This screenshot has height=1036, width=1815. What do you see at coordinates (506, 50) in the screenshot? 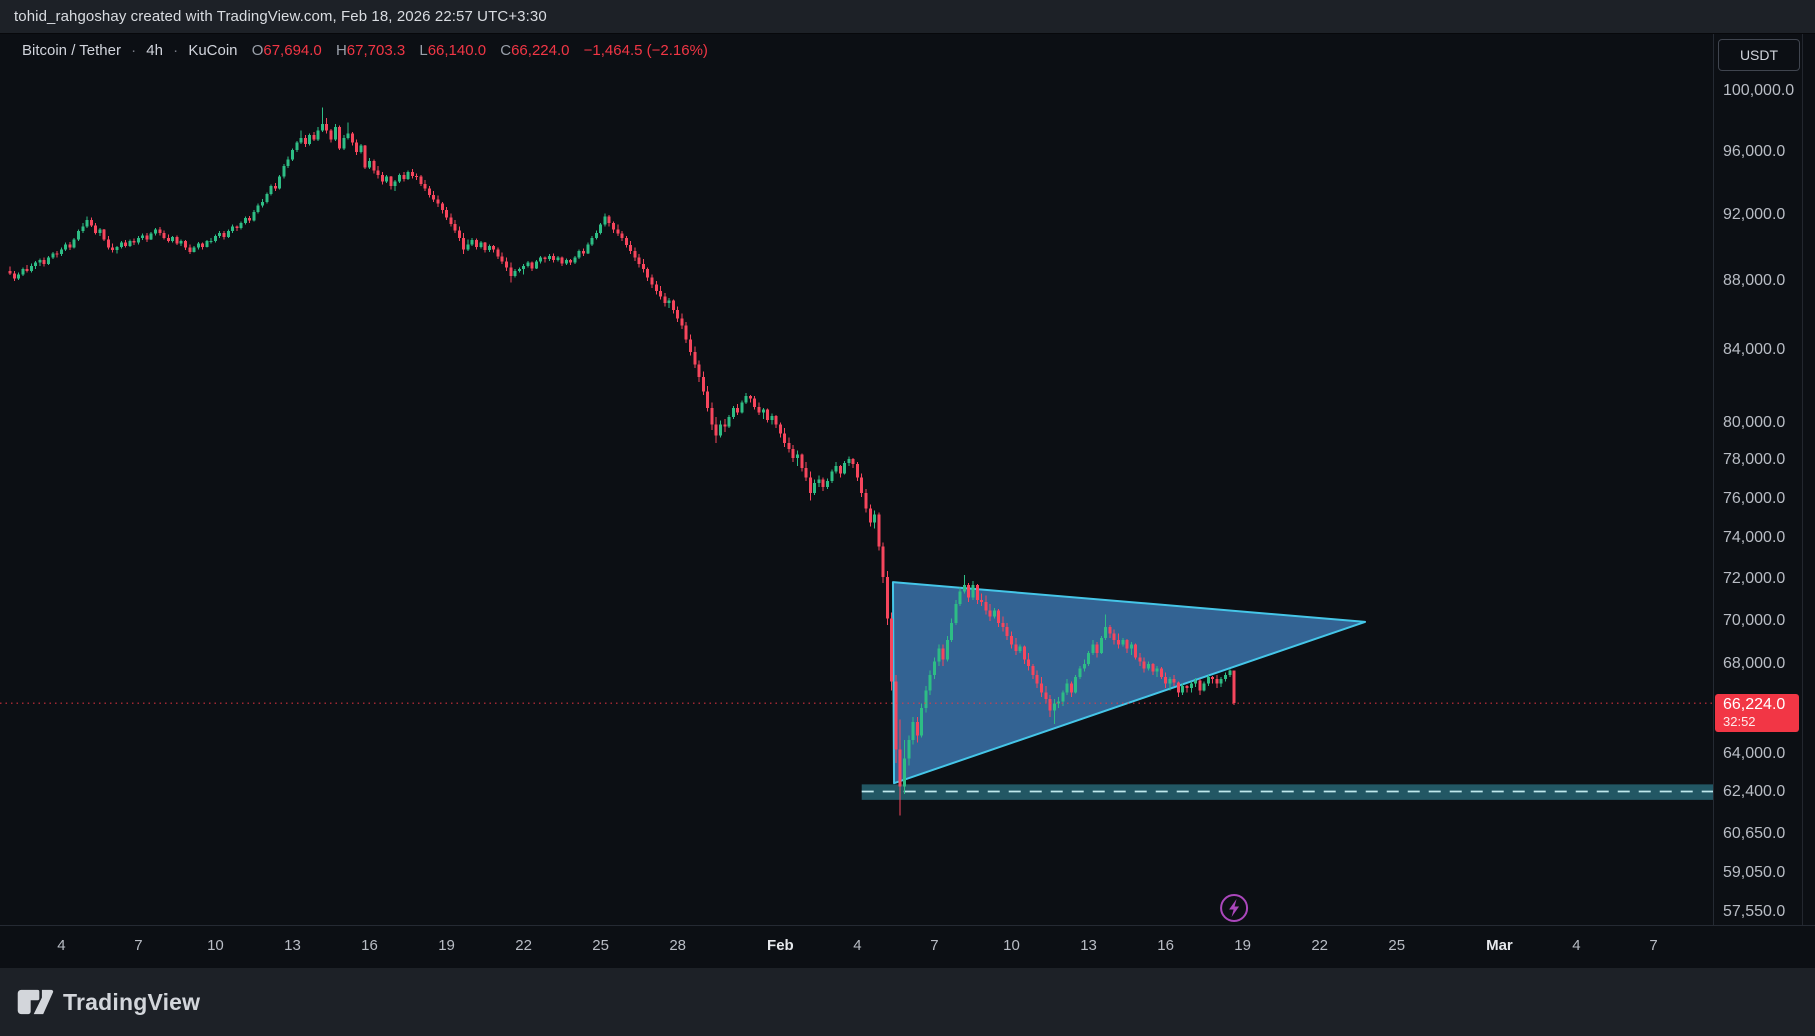
I see `close-key: C` at bounding box center [506, 50].